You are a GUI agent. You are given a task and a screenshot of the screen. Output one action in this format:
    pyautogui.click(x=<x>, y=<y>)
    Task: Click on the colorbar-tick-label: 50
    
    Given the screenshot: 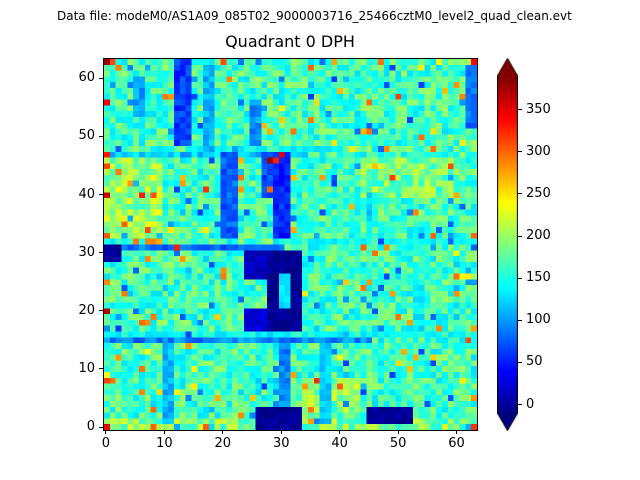 What is the action you would take?
    pyautogui.click(x=534, y=362)
    